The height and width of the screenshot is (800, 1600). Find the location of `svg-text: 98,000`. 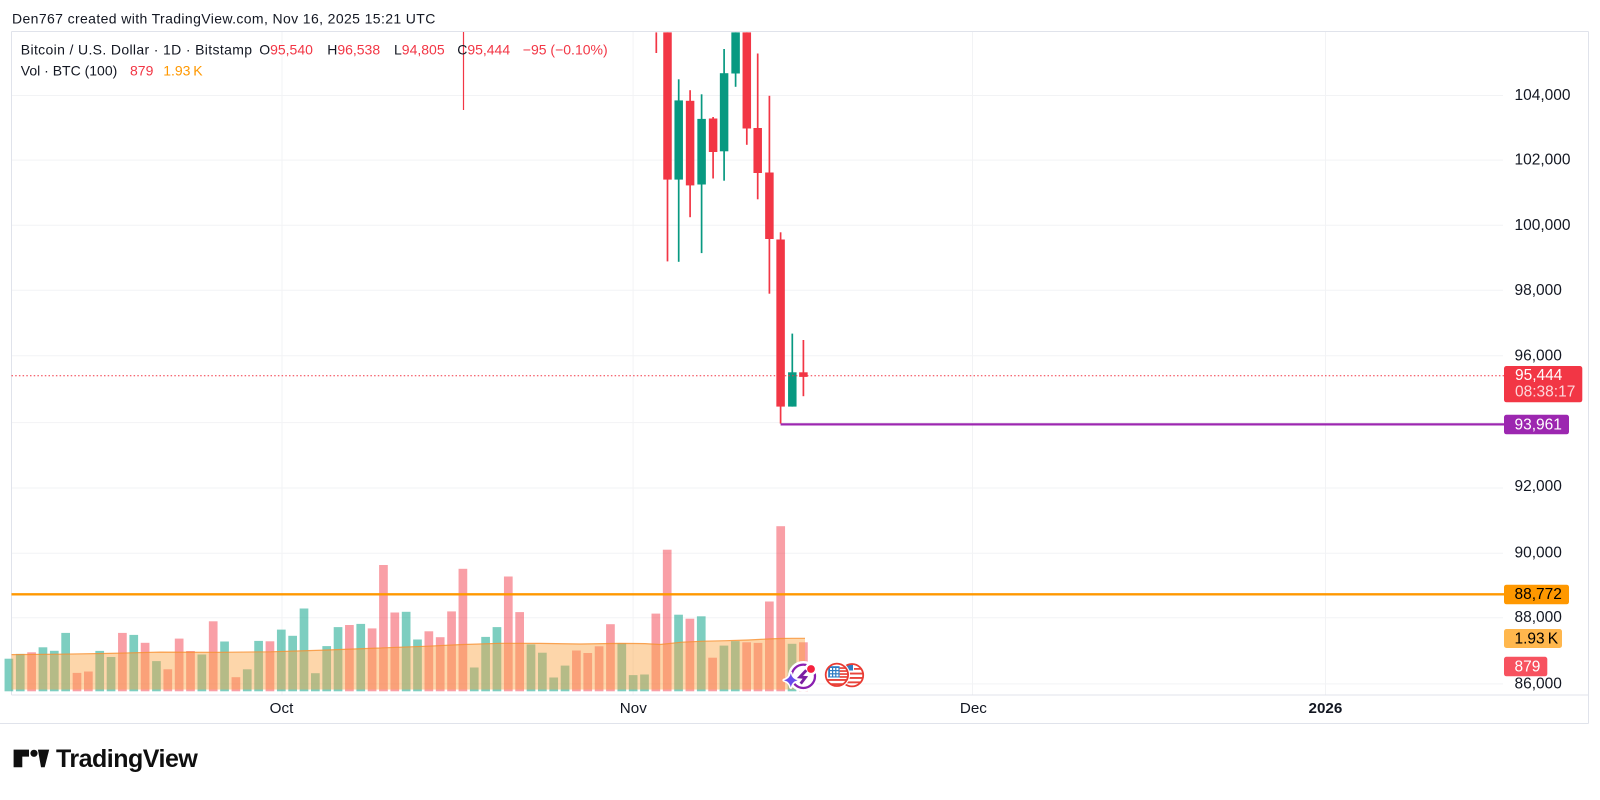

svg-text: 98,000 is located at coordinates (1539, 290).